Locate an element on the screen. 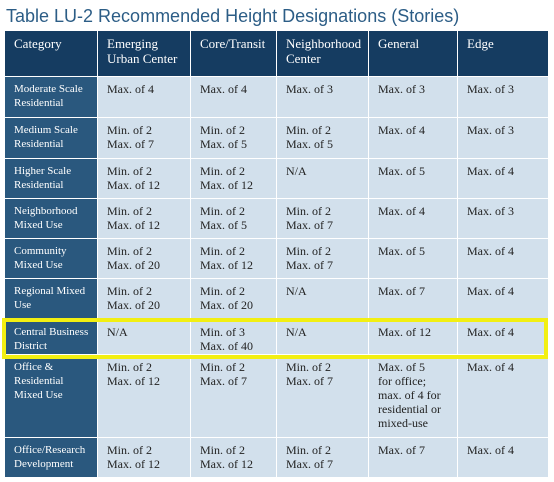 The height and width of the screenshot is (482, 554). cell-text-line: Emerging is located at coordinates (133, 43).